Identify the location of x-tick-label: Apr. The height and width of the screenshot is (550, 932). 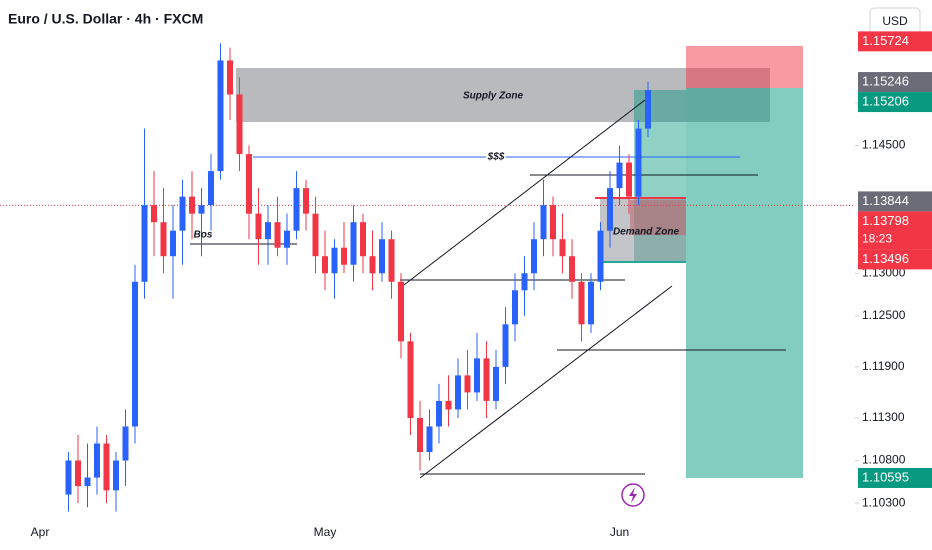
(40, 532).